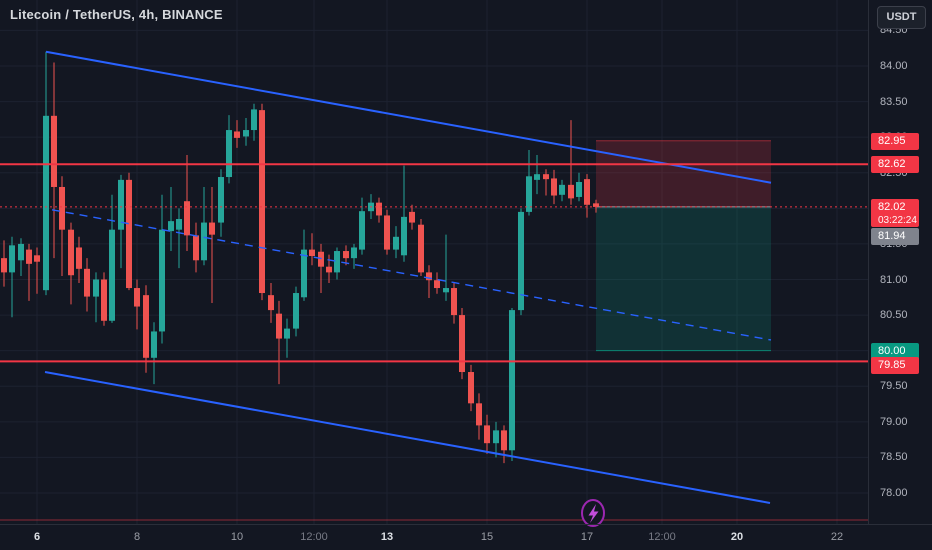 This screenshot has height=550, width=932. Describe the element at coordinates (895, 164) in the screenshot. I see `alert-price-badge-upper: 82.62` at that location.